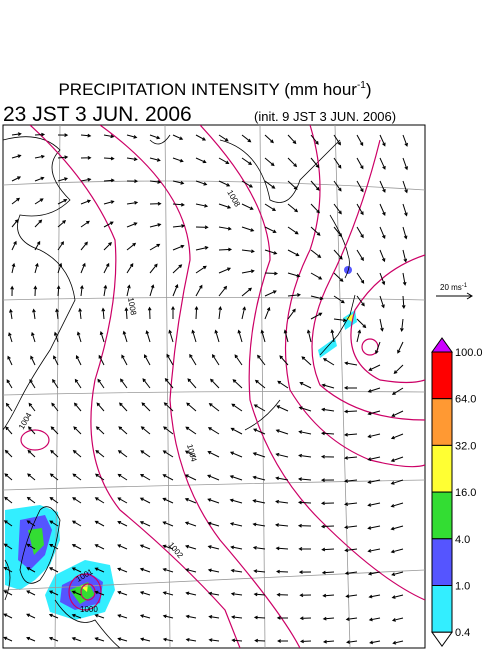  Describe the element at coordinates (442, 345) in the screenshot. I see `colorbar-over` at that location.